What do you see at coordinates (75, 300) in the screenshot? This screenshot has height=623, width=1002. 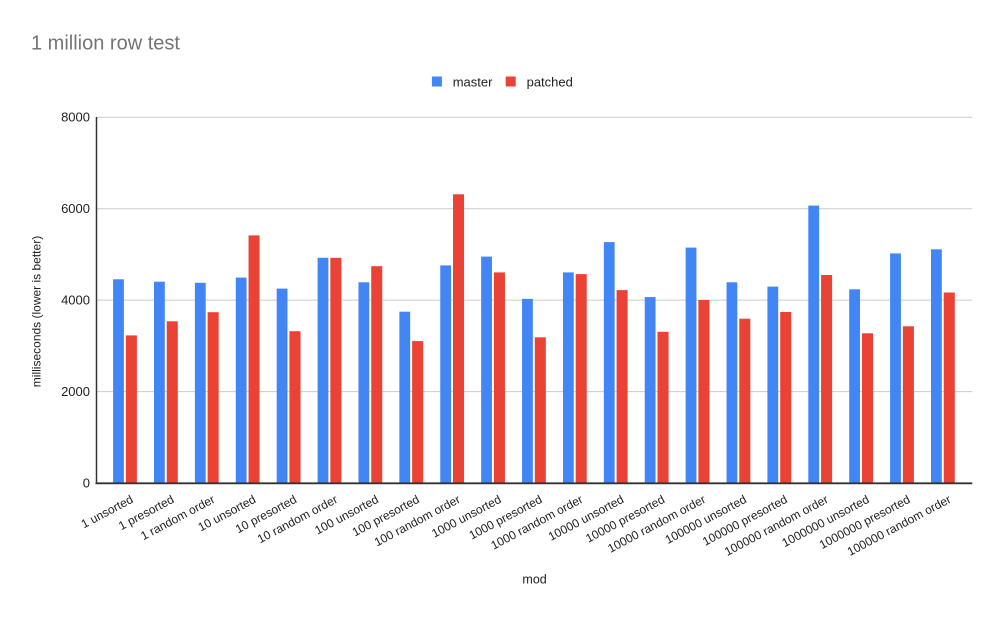 I see `svg-text: 4000` at bounding box center [75, 300].